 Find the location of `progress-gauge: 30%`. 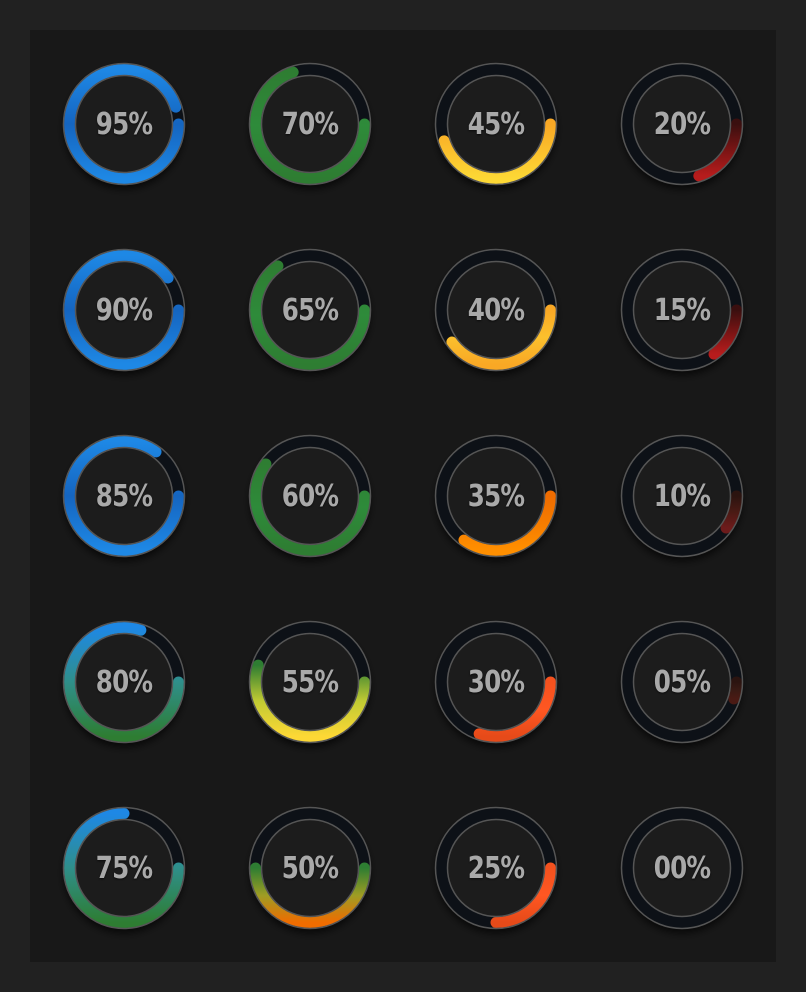

progress-gauge: 30% is located at coordinates (496, 682).